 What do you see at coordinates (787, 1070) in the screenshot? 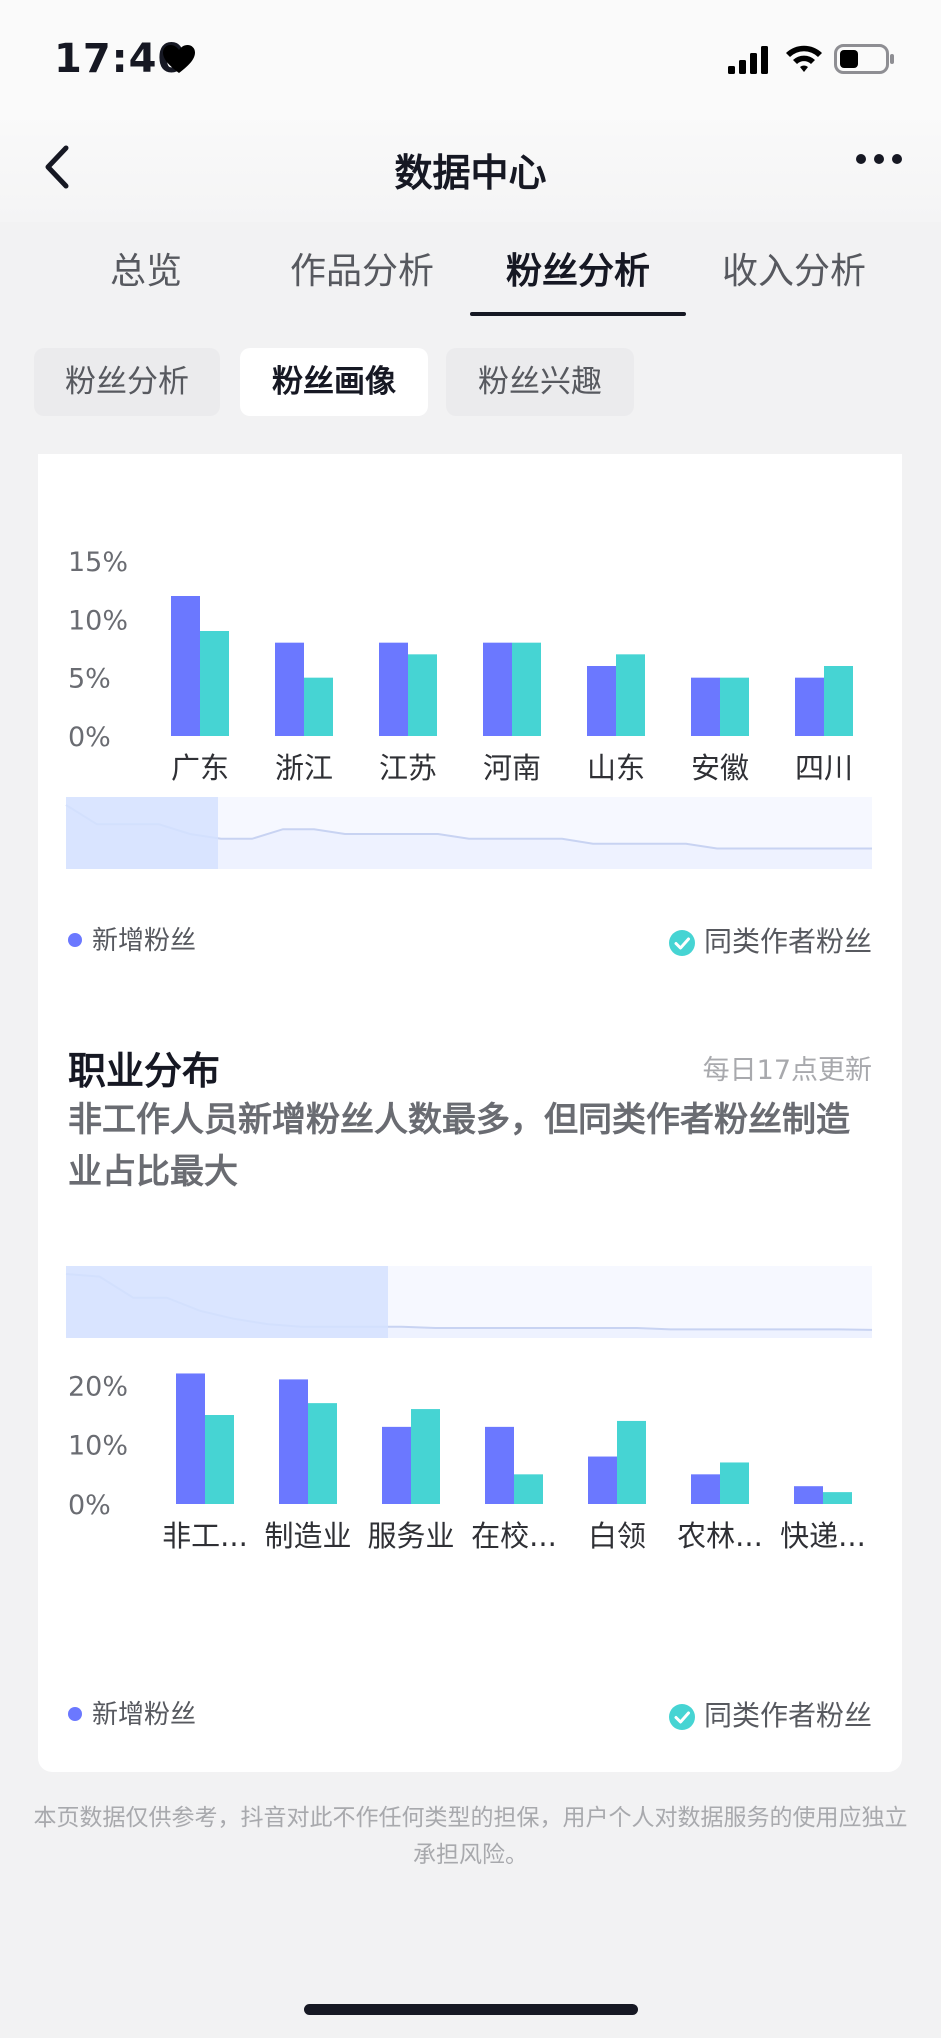
I see `update-note: 每日17点更新` at bounding box center [787, 1070].